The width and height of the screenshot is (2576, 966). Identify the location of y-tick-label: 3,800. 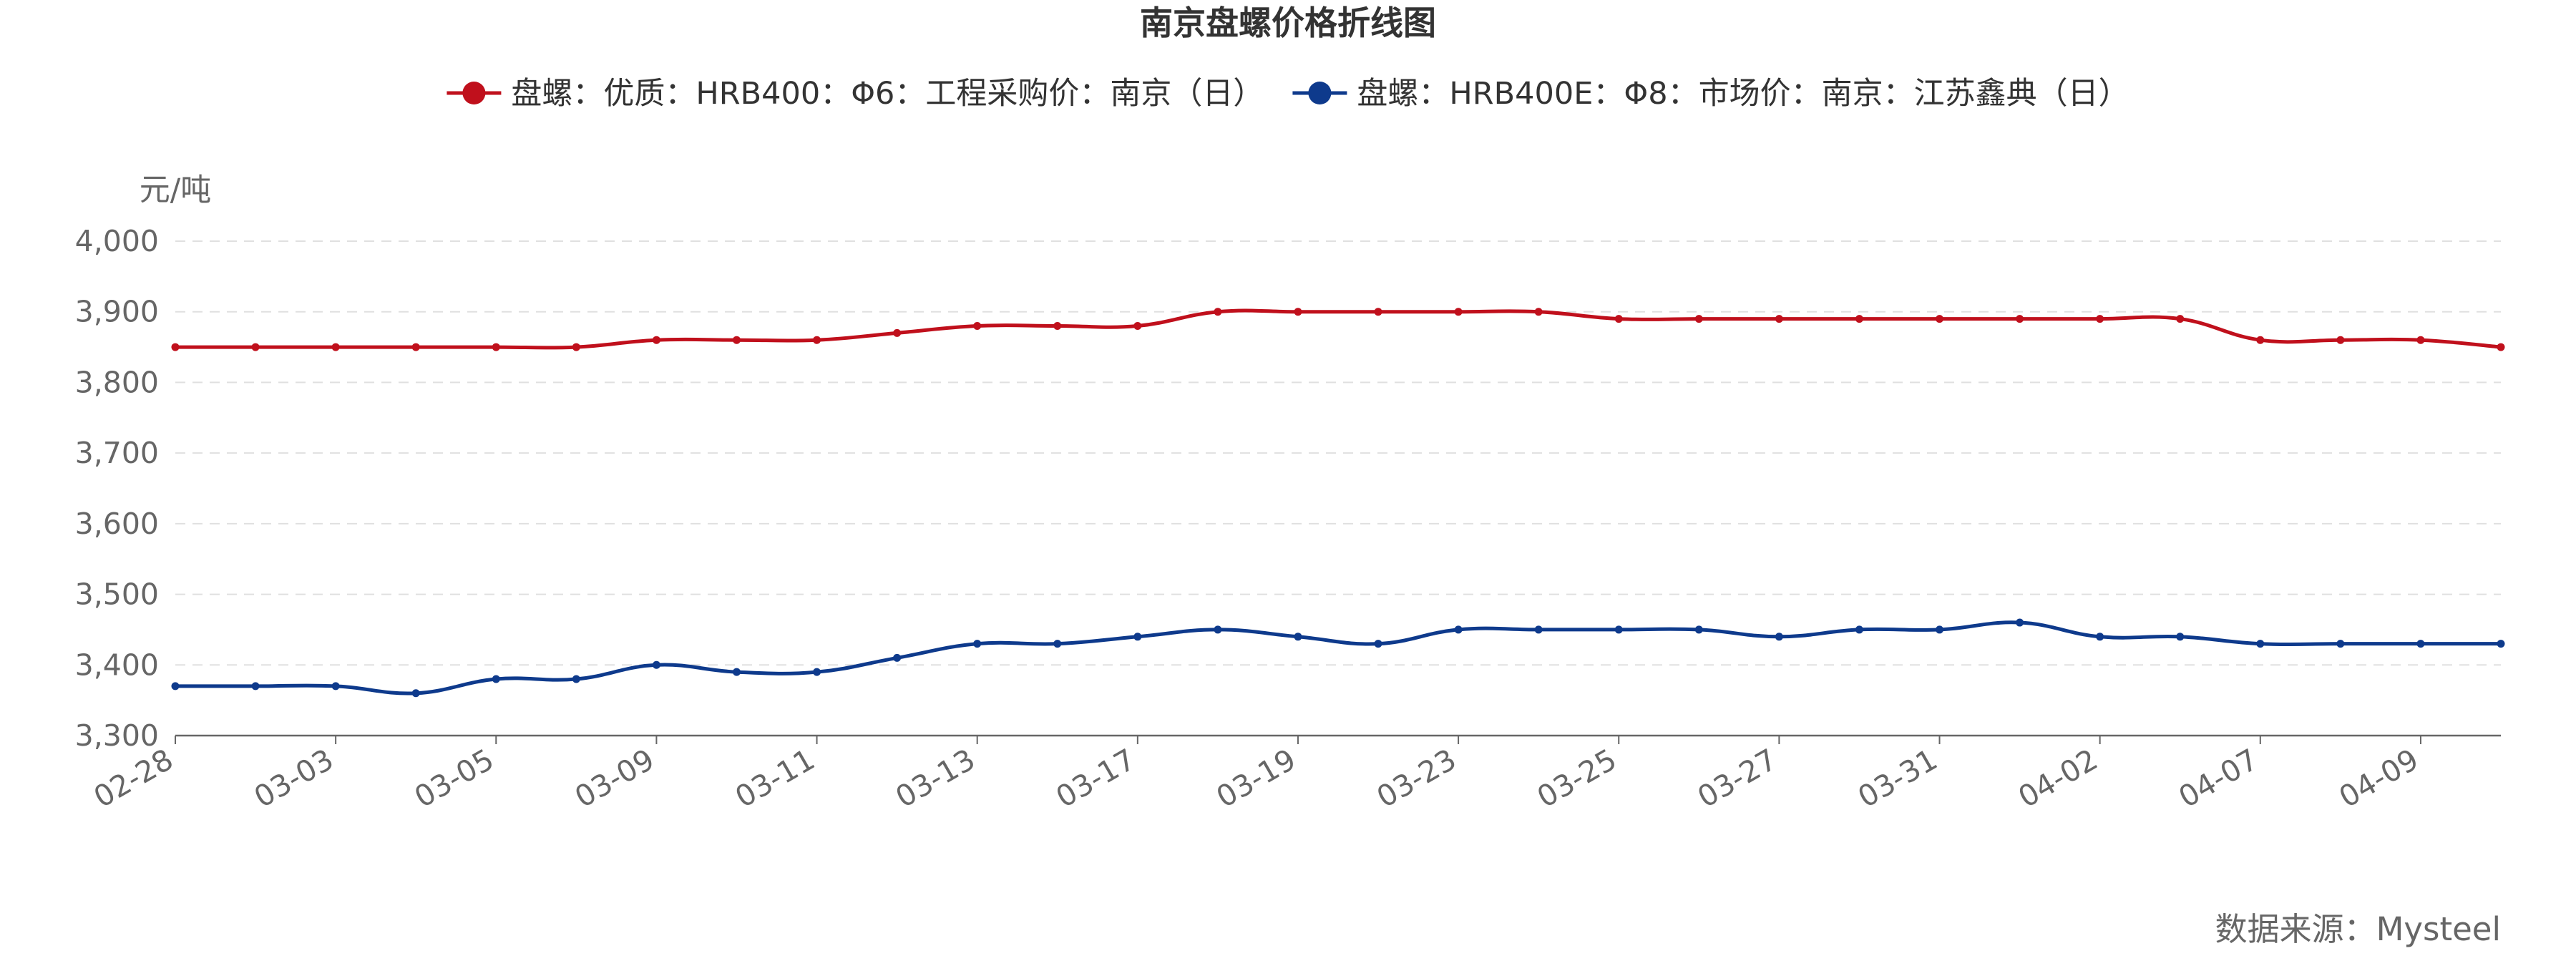
(117, 382).